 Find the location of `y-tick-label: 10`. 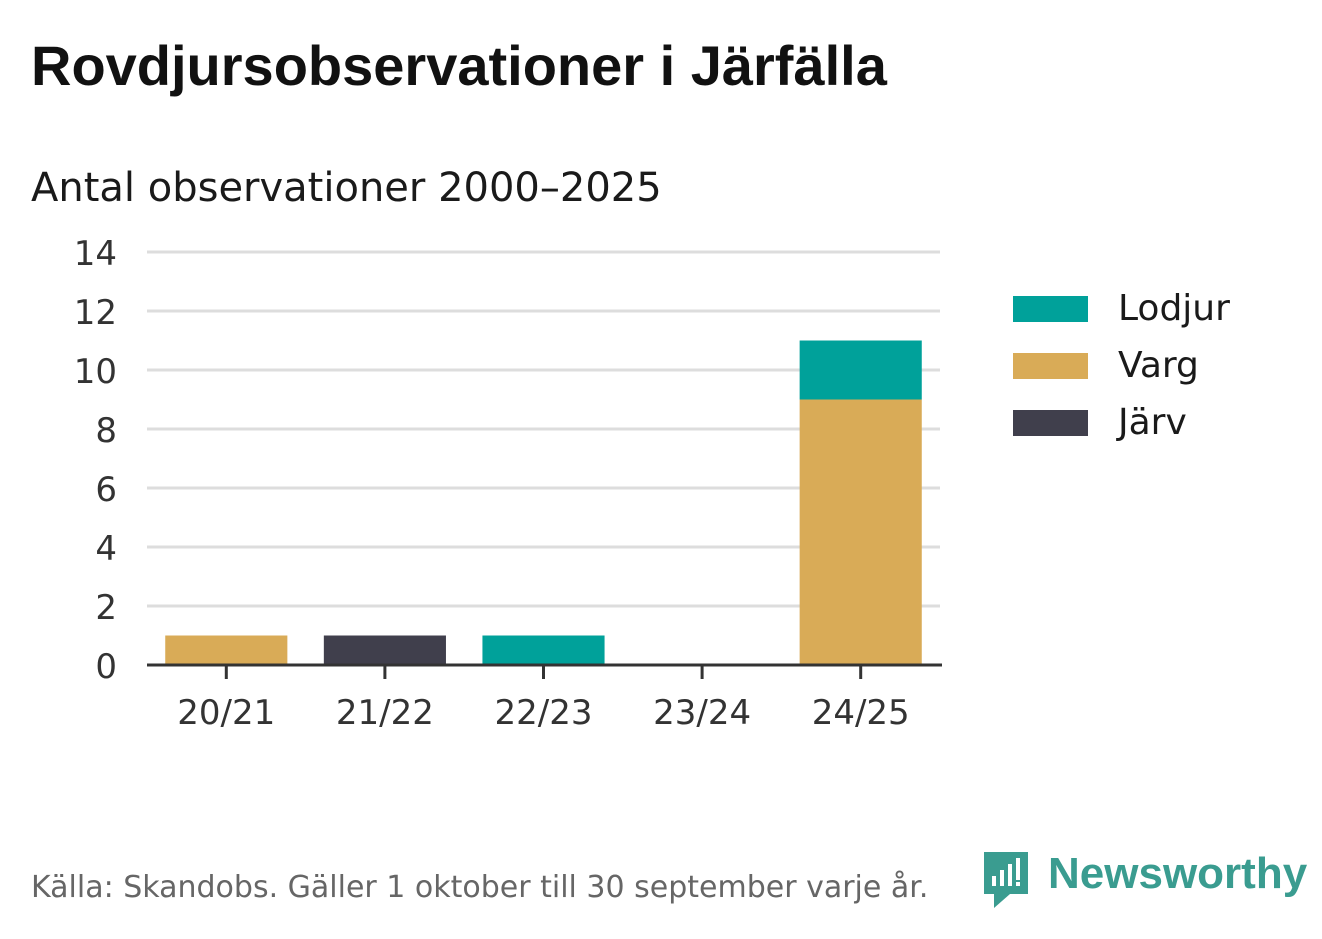

y-tick-label: 10 is located at coordinates (95, 372).